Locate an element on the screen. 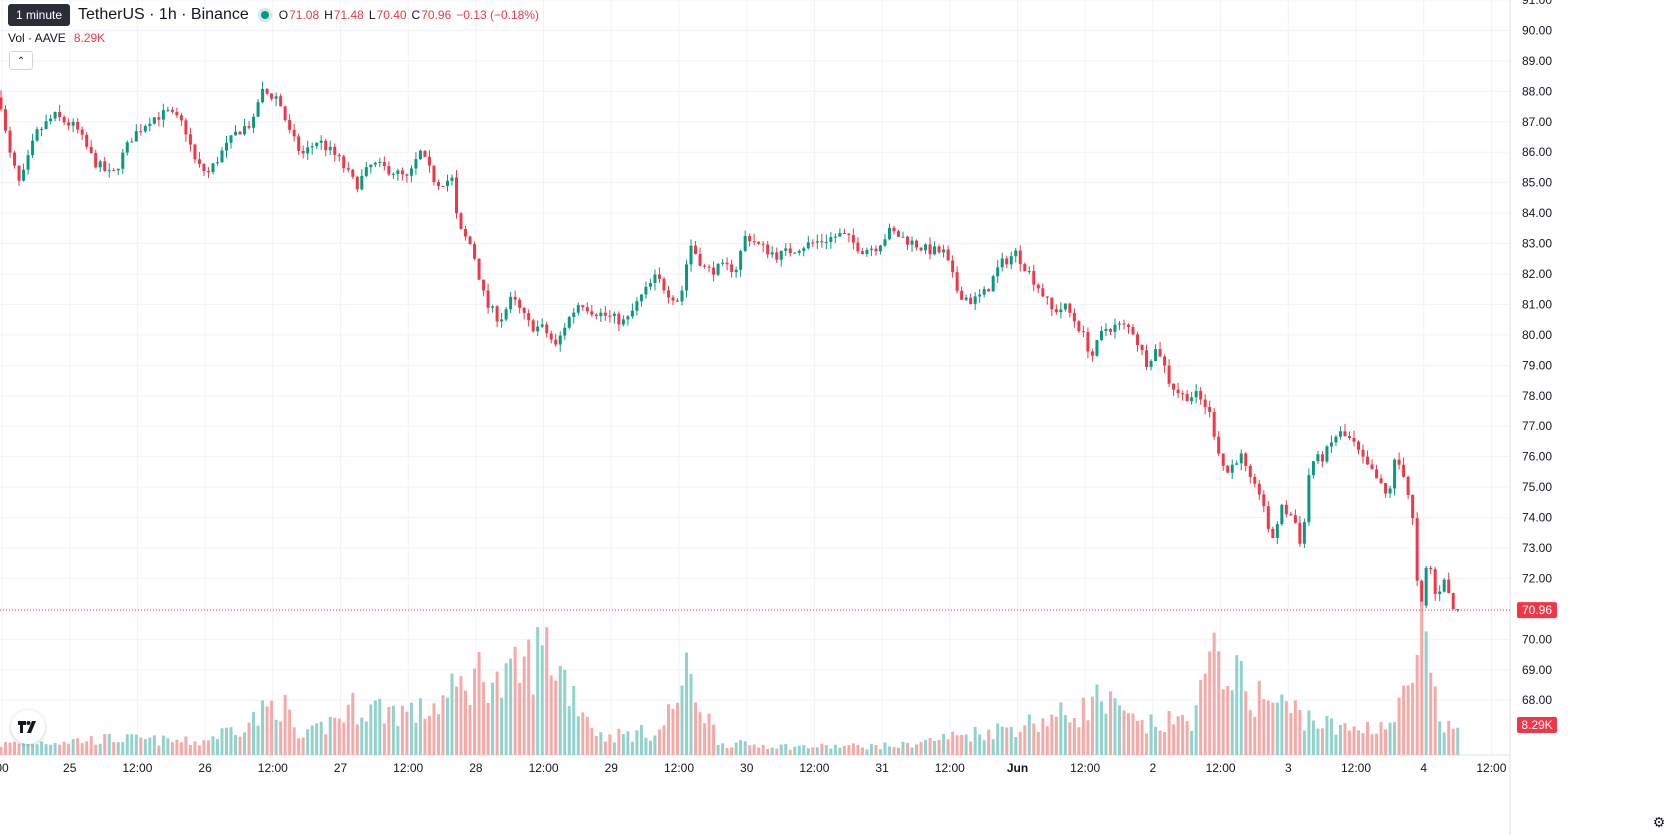 This screenshot has height=835, width=1678. gear-icon: ⚙ is located at coordinates (1659, 822).